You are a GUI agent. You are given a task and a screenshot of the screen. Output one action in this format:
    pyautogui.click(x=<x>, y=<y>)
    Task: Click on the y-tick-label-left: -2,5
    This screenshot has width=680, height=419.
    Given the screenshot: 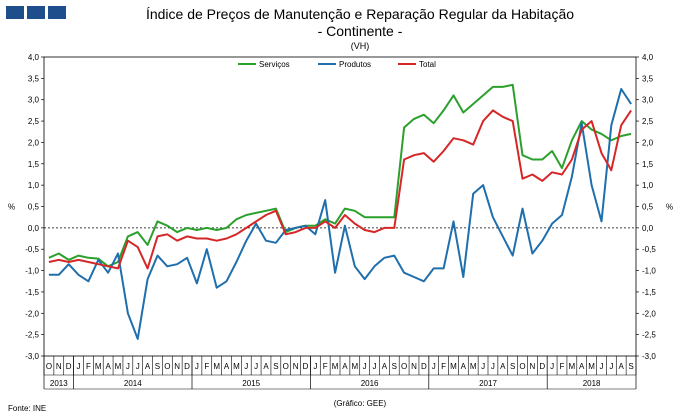 What is the action you would take?
    pyautogui.click(x=32, y=335)
    